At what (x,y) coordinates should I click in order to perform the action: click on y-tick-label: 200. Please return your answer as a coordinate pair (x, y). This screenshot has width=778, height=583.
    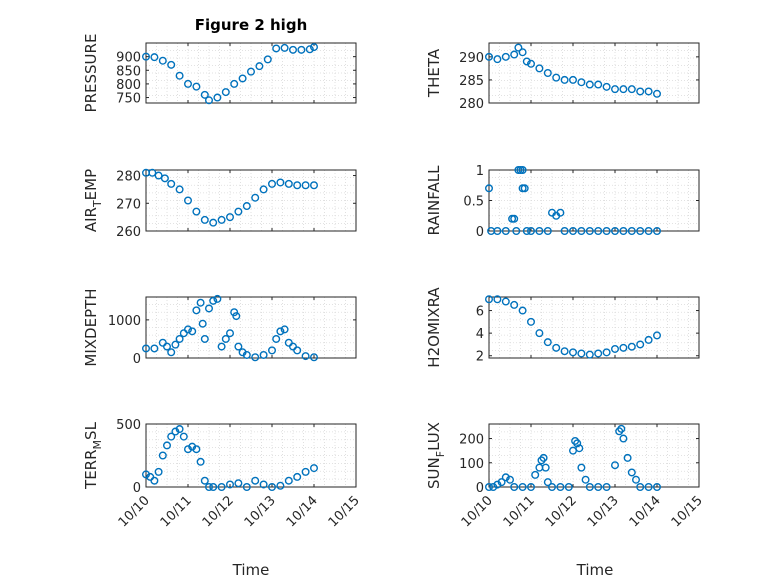
    Looking at the image, I should click on (471, 440).